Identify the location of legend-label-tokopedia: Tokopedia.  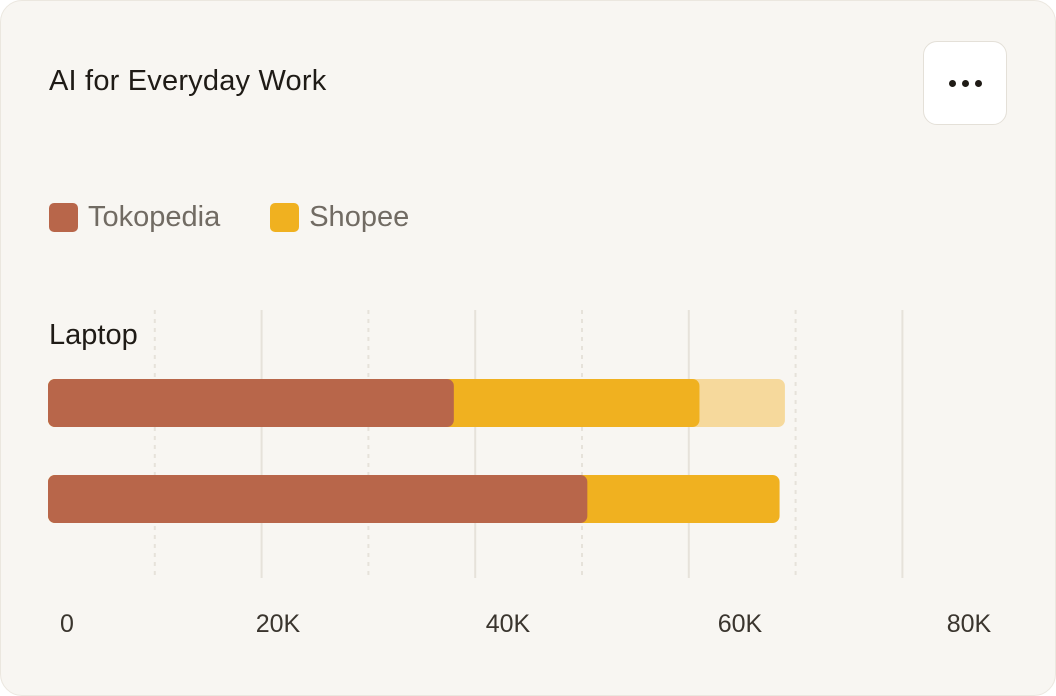
(154, 217).